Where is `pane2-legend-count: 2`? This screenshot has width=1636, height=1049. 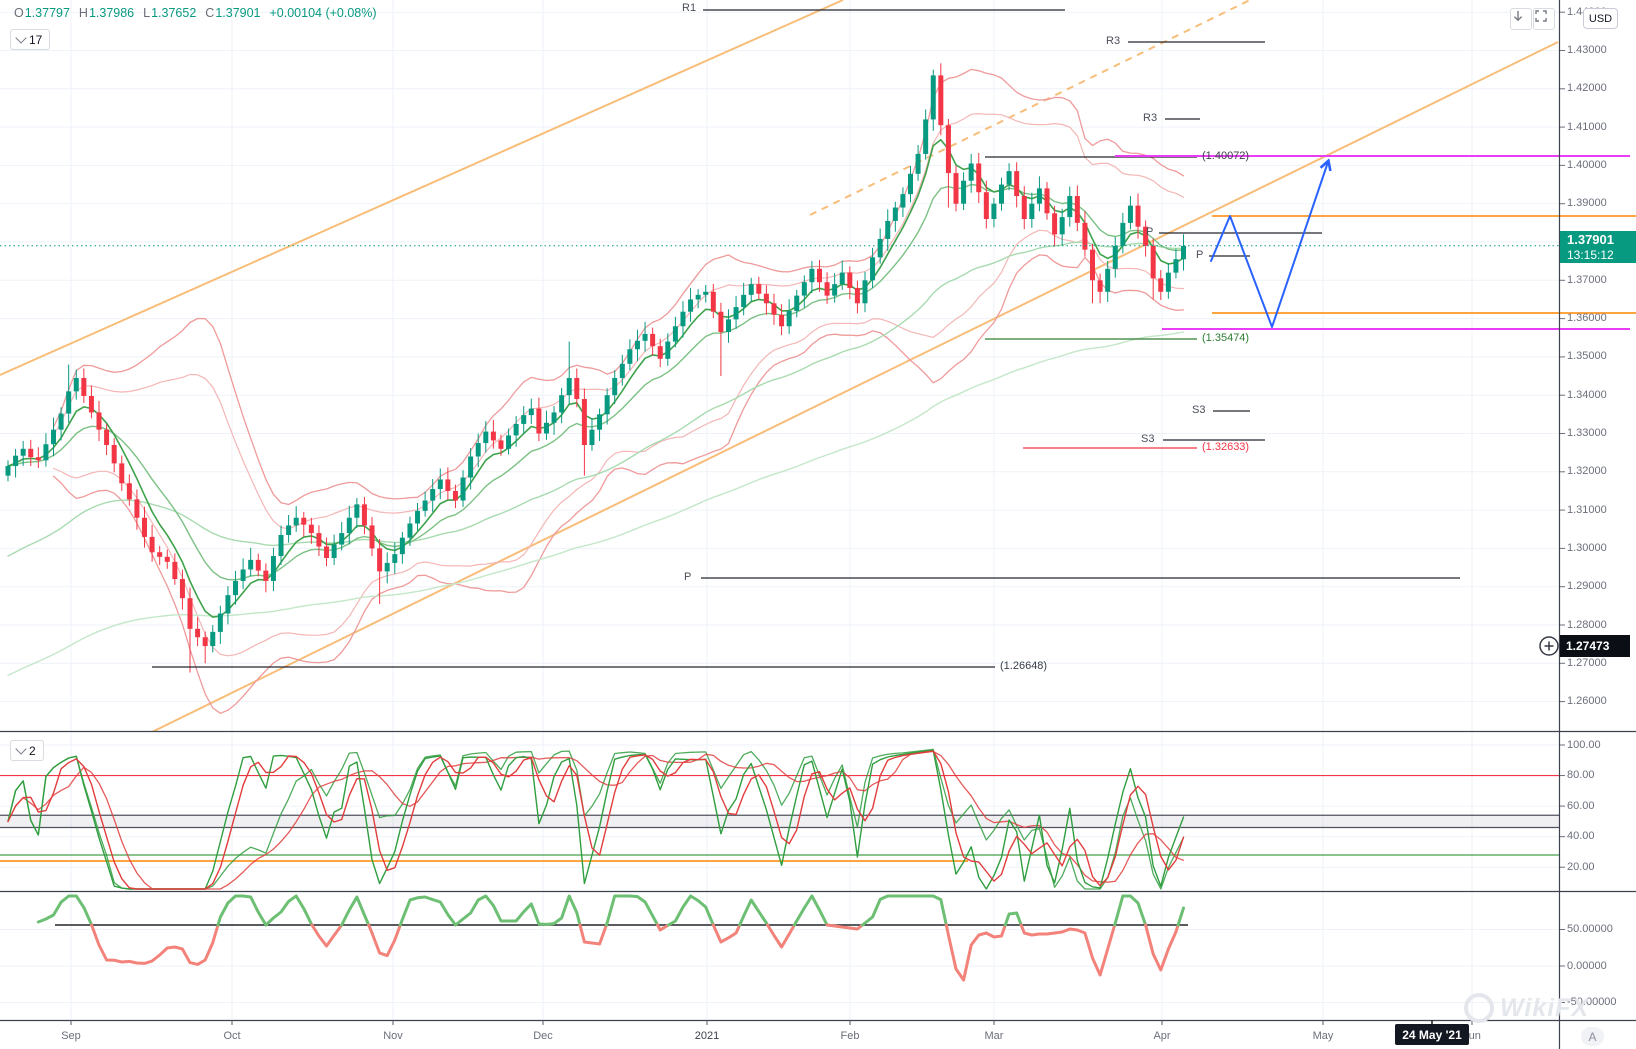 pane2-legend-count: 2 is located at coordinates (32, 750).